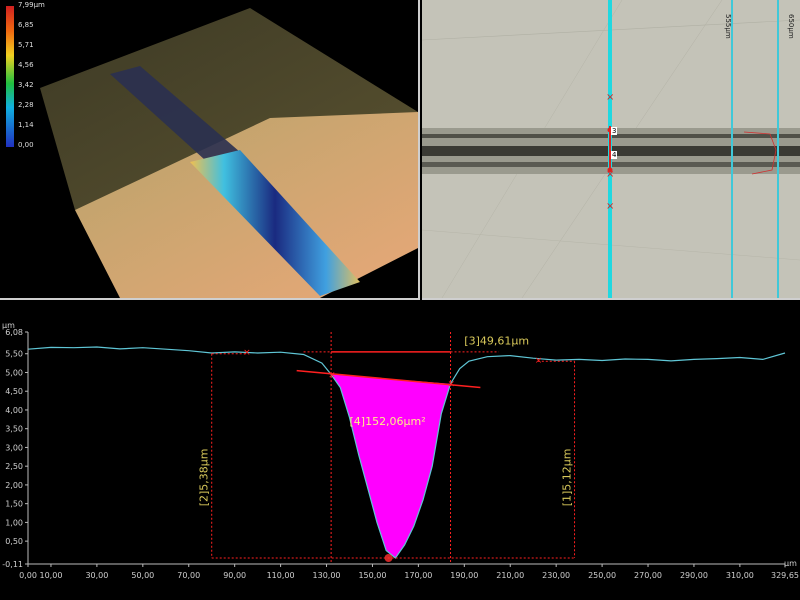 Image resolution: width=800 pixels, height=600 pixels. I want to click on x-tick-label: 190,00, so click(464, 575).